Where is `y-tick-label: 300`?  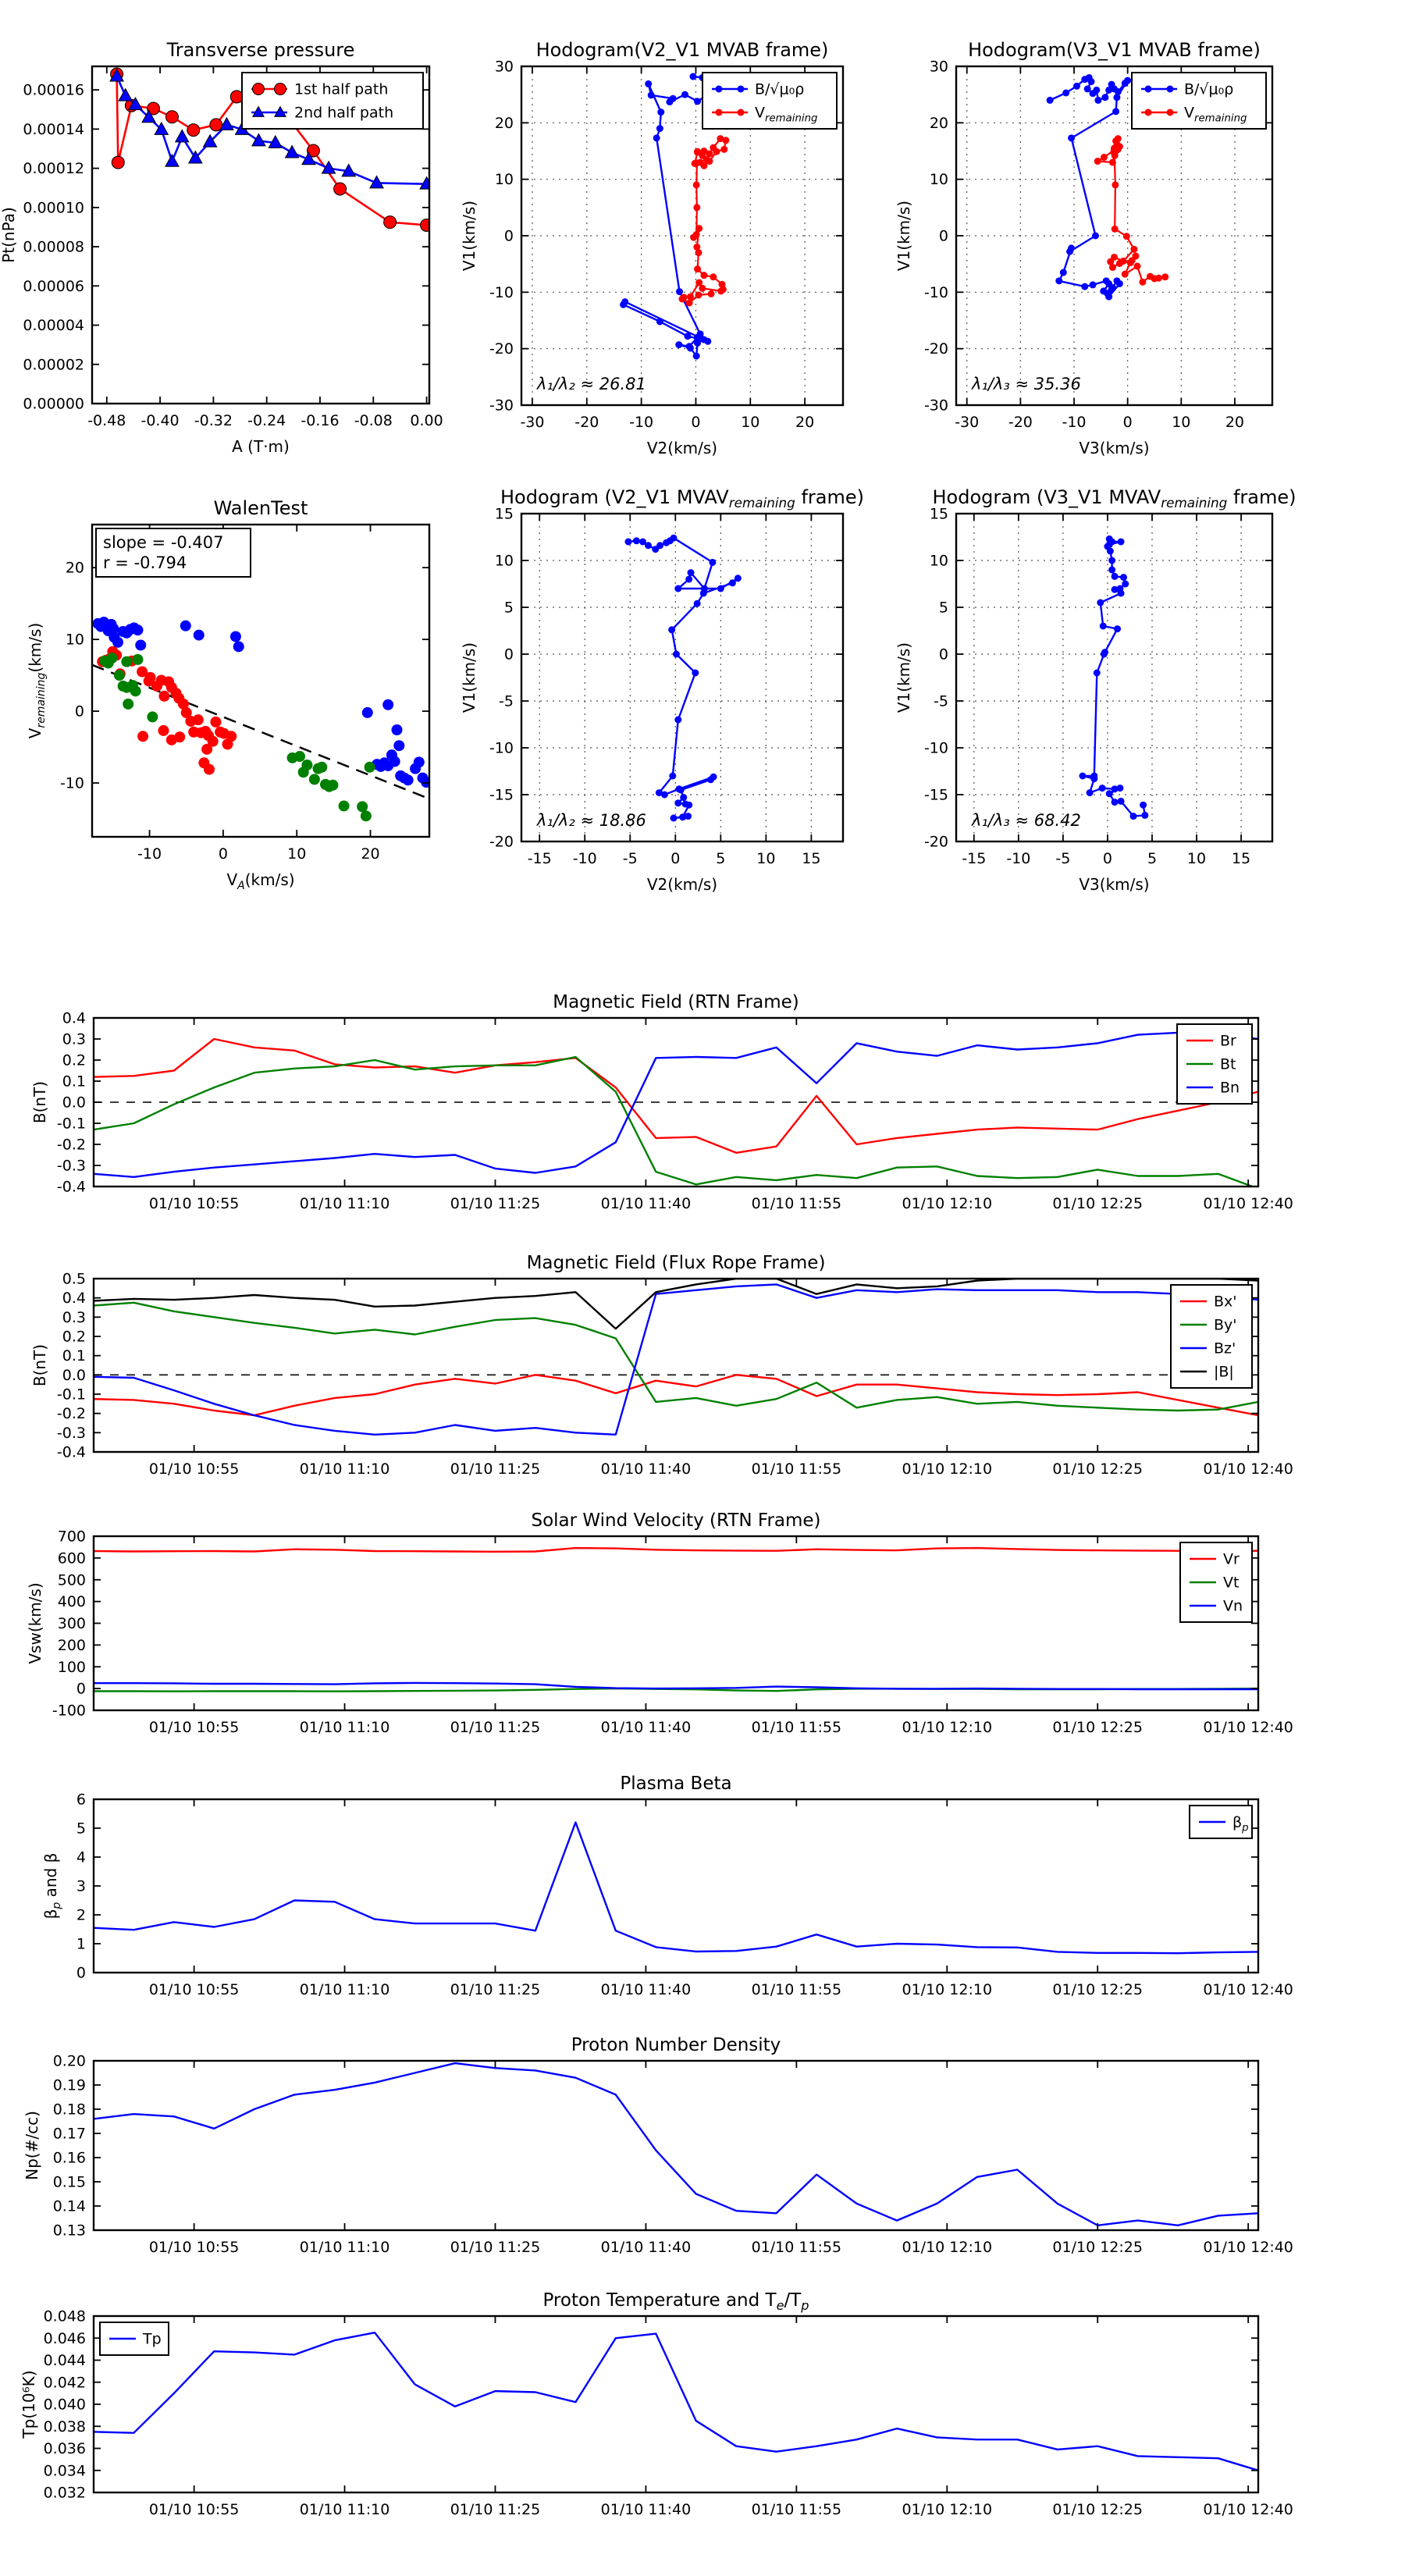 y-tick-label: 300 is located at coordinates (72, 1623).